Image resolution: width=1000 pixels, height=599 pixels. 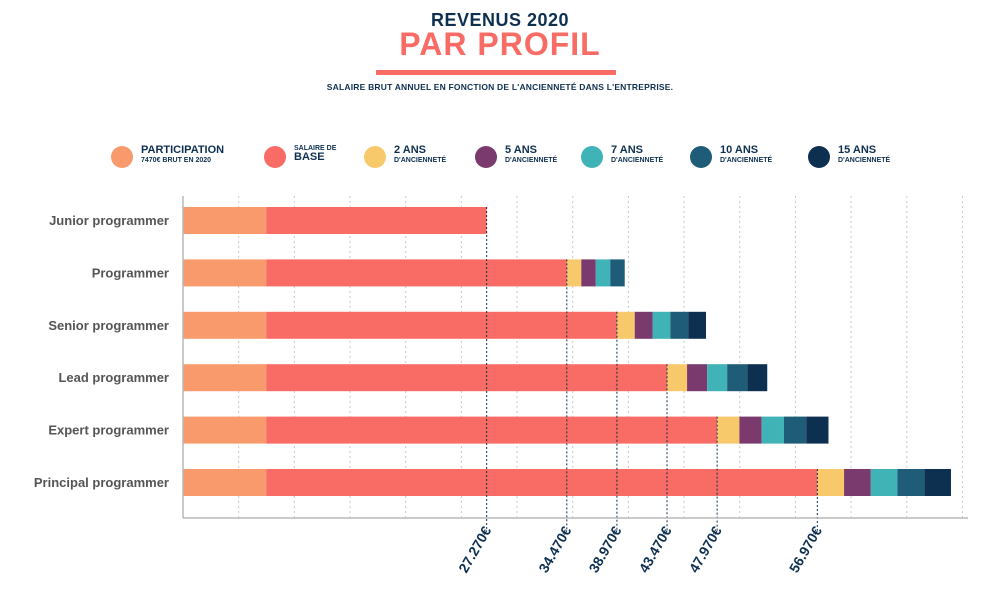 I want to click on legend-label-line1: 7 ANS, so click(x=627, y=150).